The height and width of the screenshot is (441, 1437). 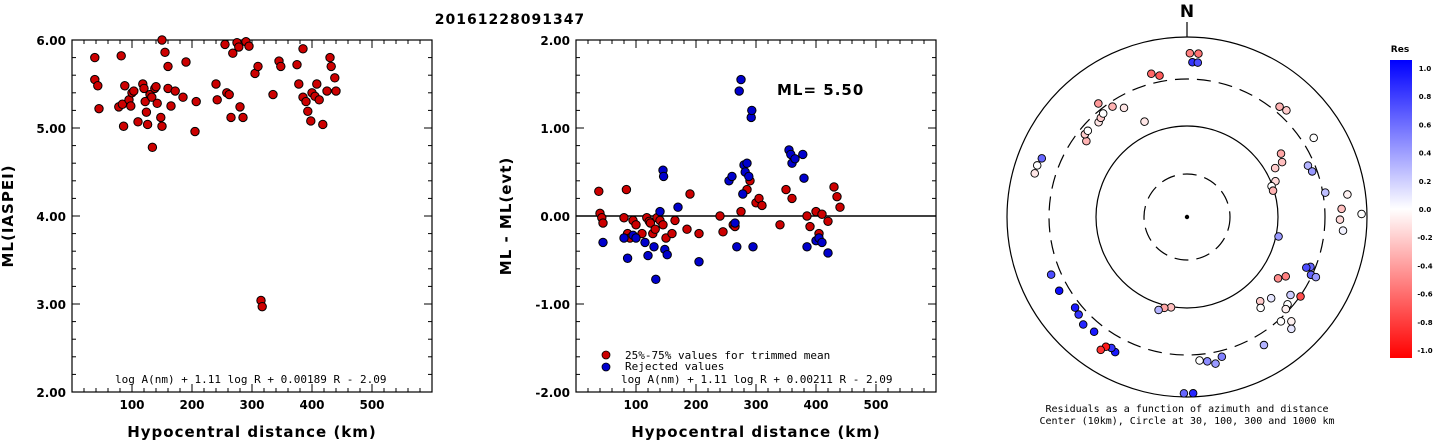 I want to click on left-x-tick-label: 200, so click(x=191, y=405).